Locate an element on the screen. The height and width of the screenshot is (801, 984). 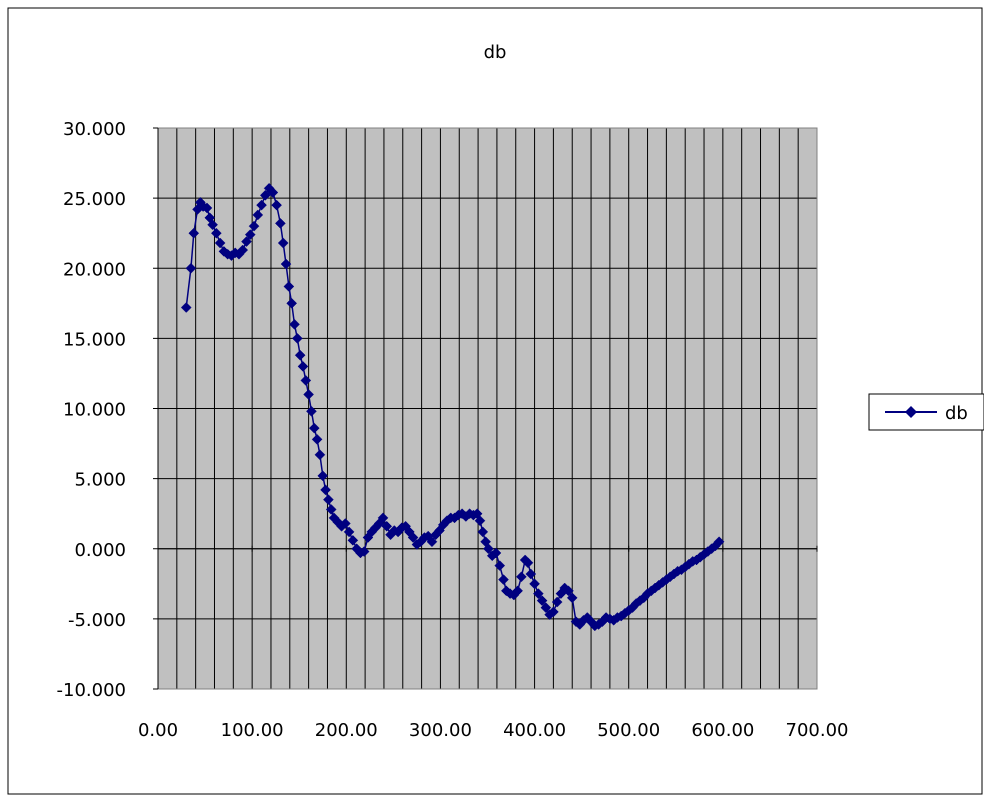
y-tick-label: 10.000 is located at coordinates (94, 410).